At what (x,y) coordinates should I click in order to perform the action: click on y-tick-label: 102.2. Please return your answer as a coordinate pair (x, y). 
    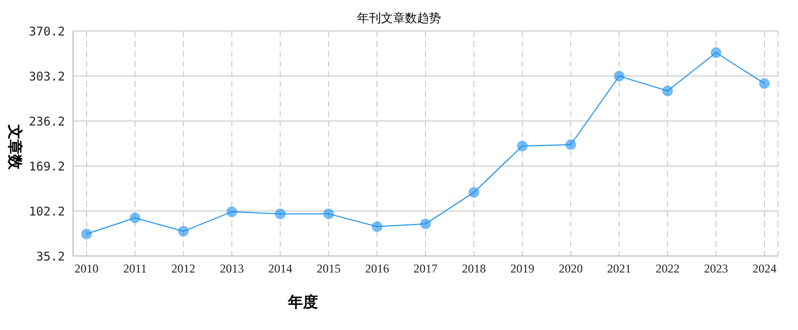
    Looking at the image, I should click on (46, 211).